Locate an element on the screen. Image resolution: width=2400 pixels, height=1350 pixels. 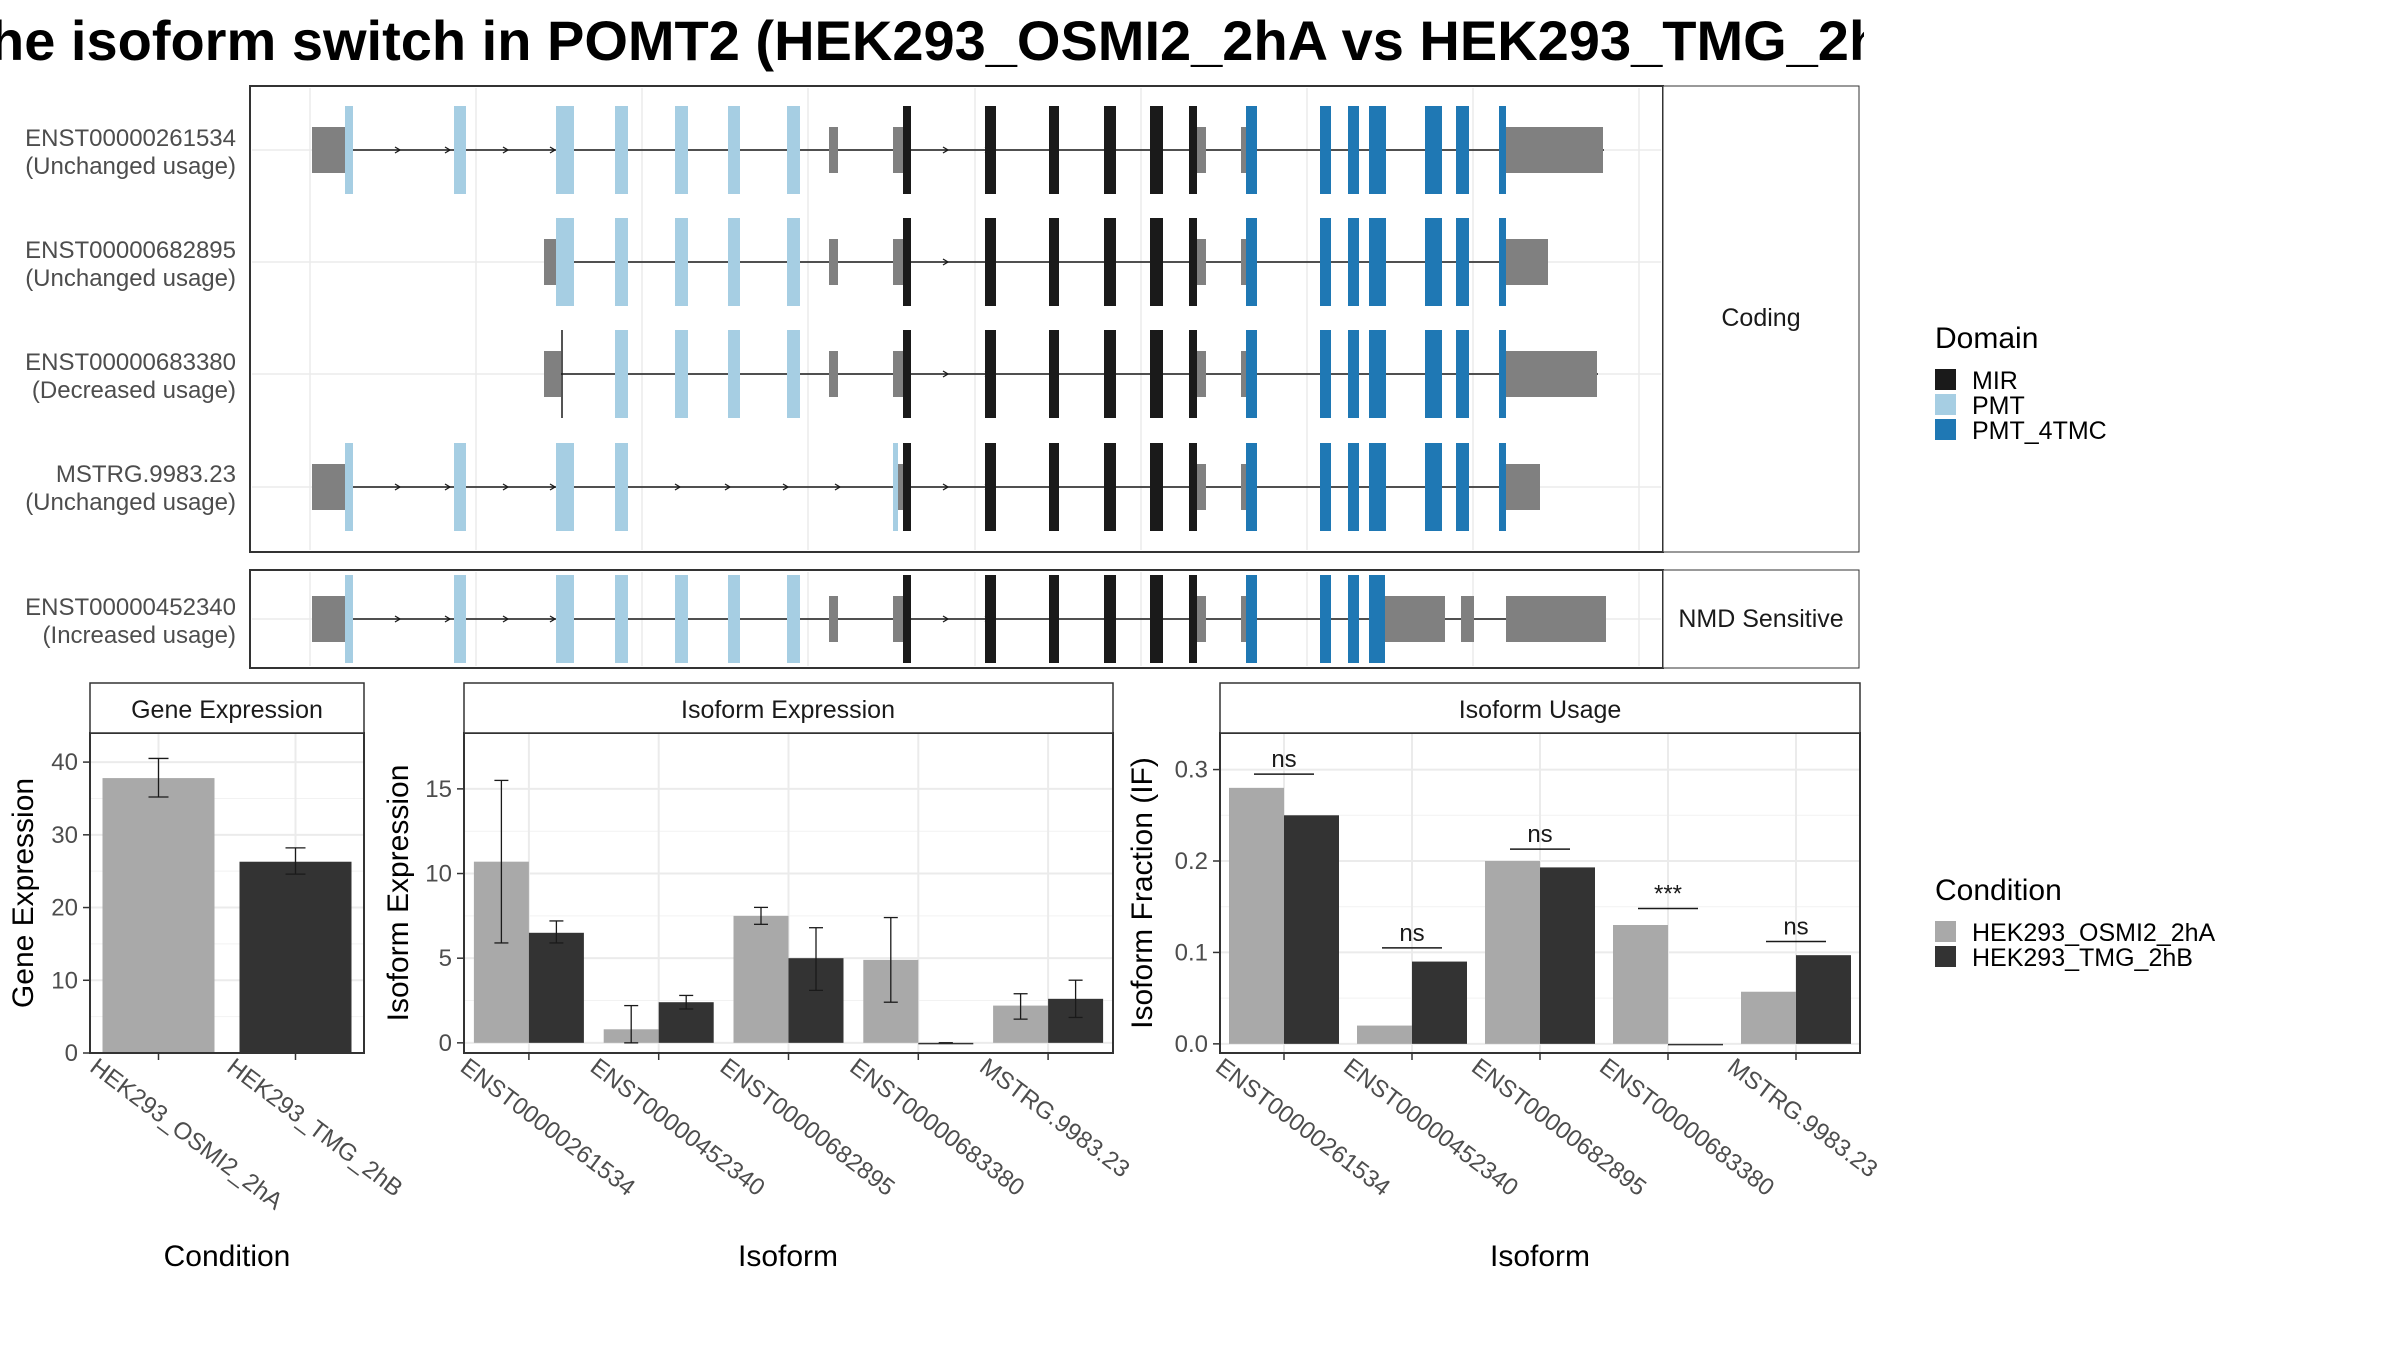
y-tick-label: 15 is located at coordinates (438, 789).